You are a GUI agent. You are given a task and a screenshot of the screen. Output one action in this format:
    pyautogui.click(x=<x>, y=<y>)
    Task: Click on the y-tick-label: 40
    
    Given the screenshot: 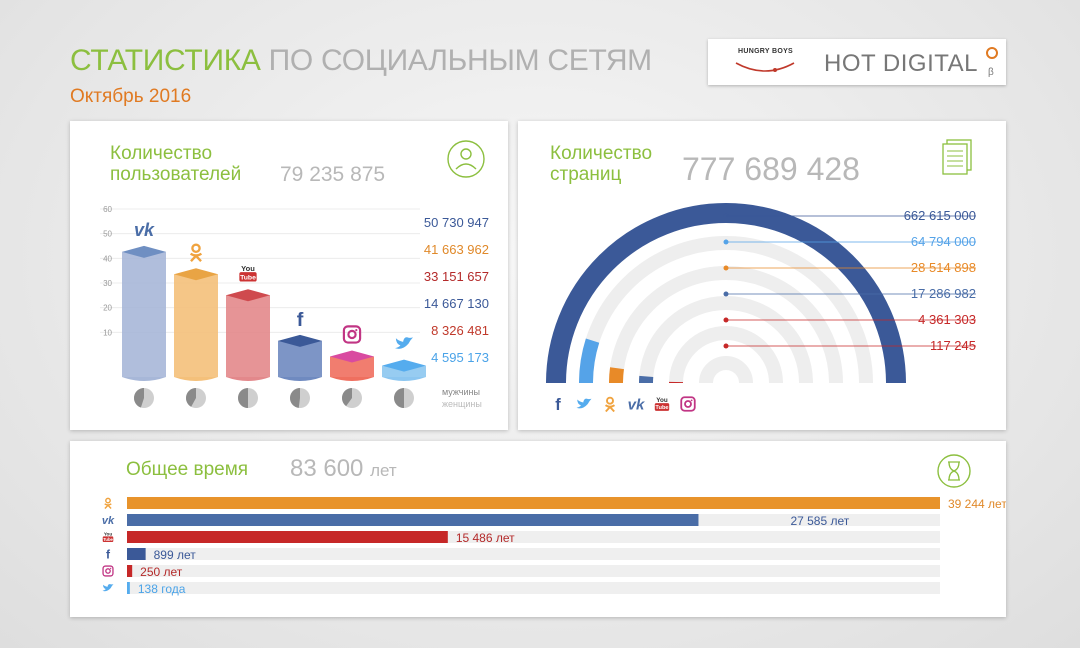 What is the action you would take?
    pyautogui.click(x=107, y=258)
    